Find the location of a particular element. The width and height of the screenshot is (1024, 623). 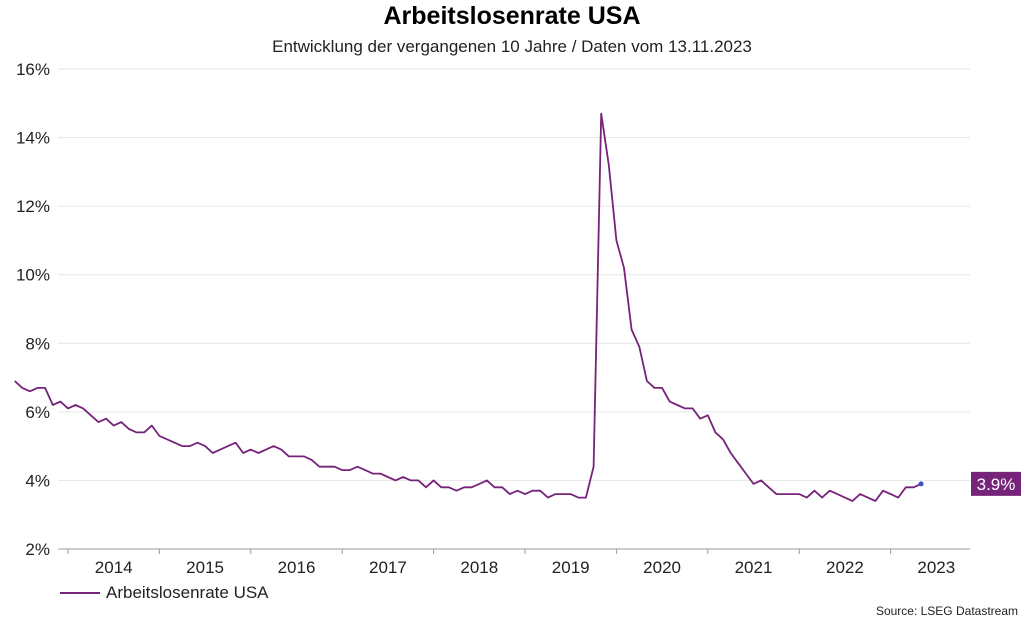

y-tick-label: 4% is located at coordinates (37, 480).